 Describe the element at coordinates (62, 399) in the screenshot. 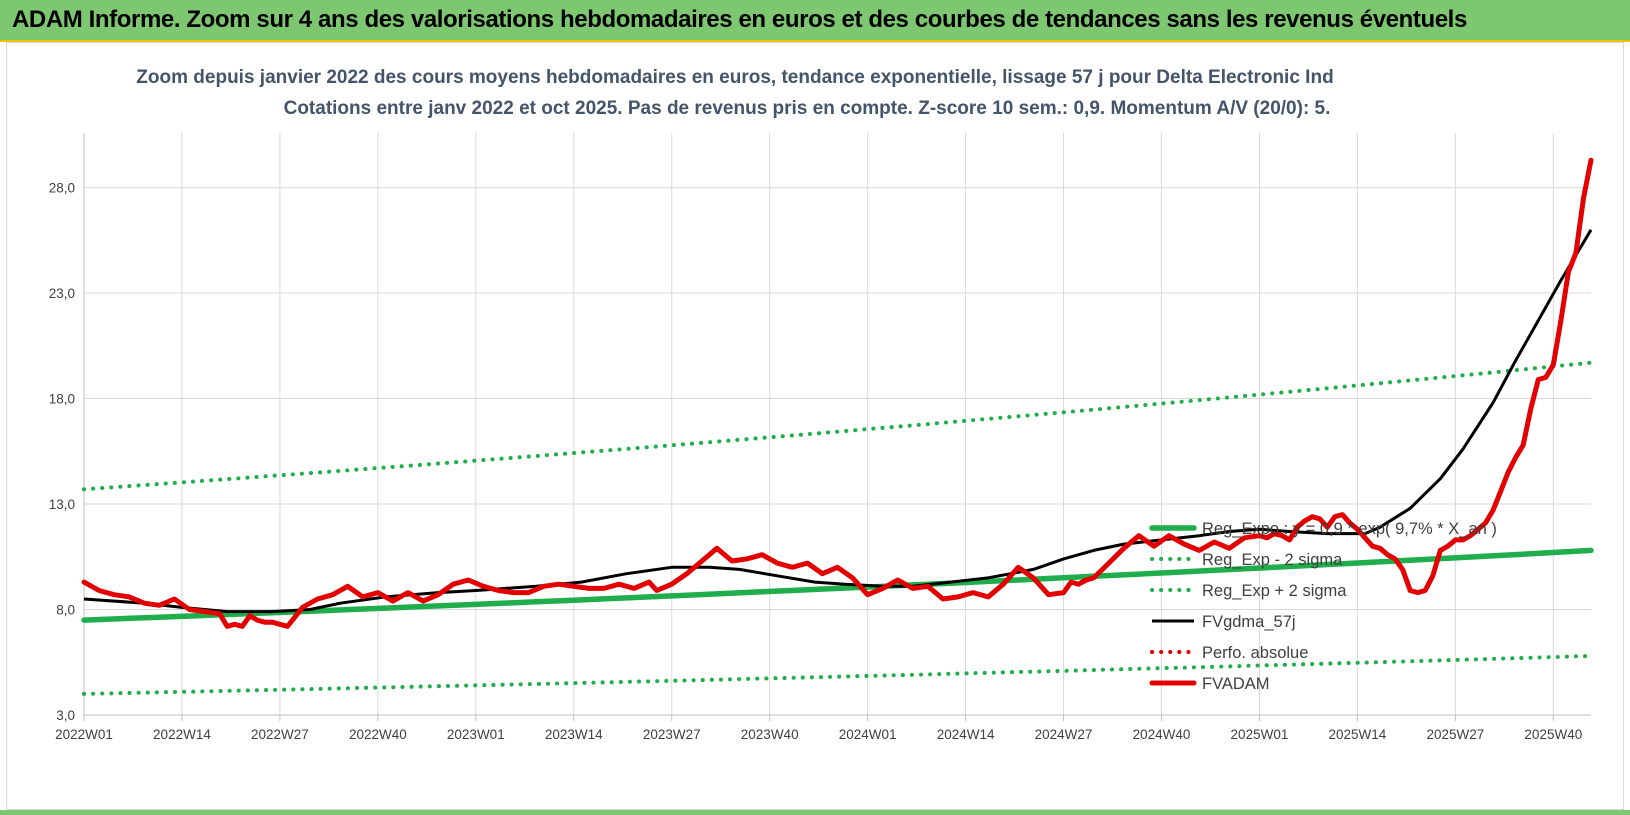

I see `y-tick-label: 18,0` at that location.